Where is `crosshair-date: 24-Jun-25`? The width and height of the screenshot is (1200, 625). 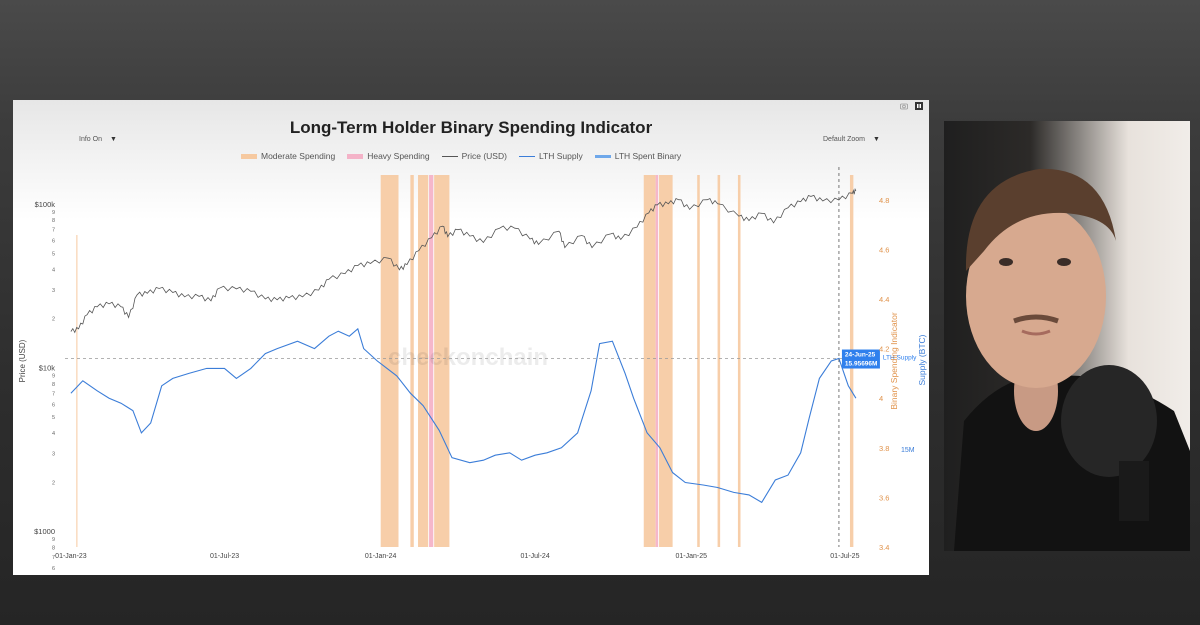
crosshair-date: 24-Jun-25 is located at coordinates (860, 355).